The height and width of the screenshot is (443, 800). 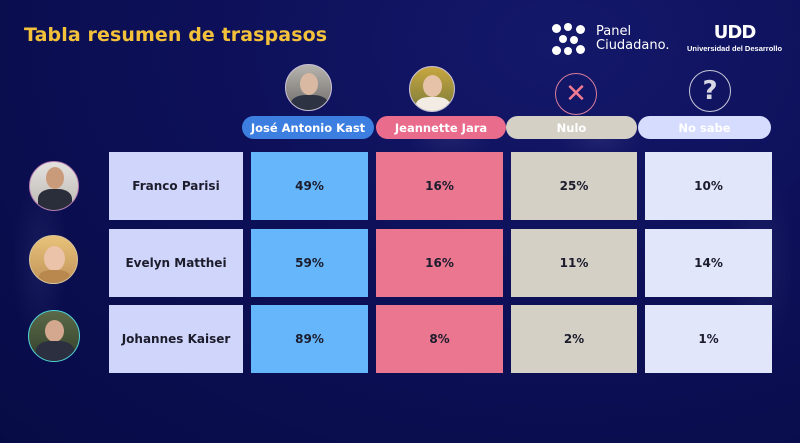 I want to click on panel-logo-line2: Ciudadano., so click(x=633, y=45).